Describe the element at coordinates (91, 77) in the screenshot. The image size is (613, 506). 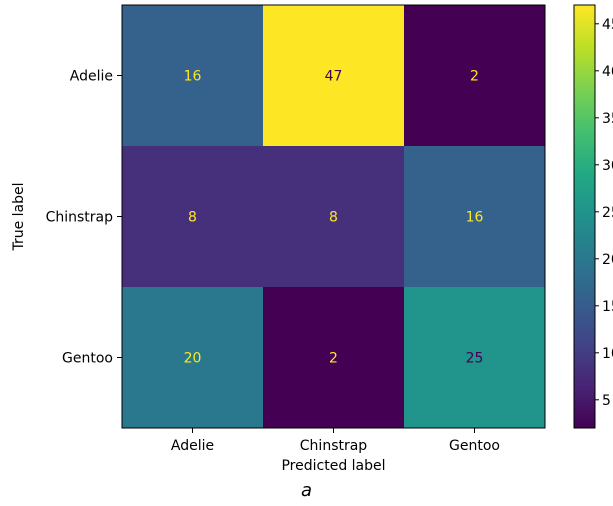
I see `y-tick-label: Adelie` at that location.